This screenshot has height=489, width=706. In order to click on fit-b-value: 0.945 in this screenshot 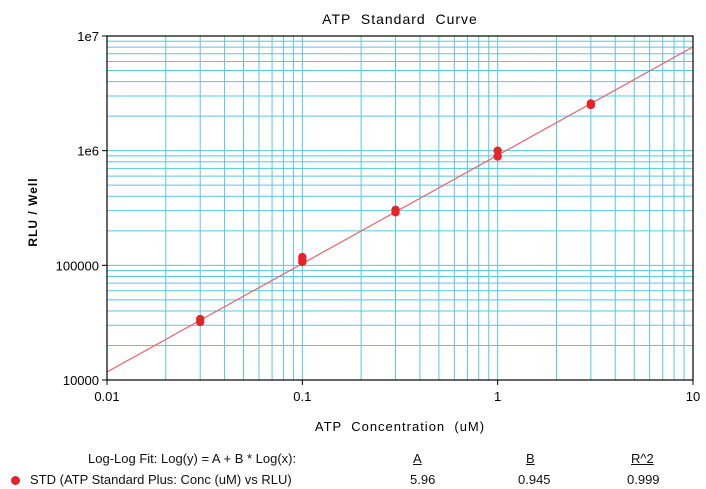, I will do `click(534, 479)`.